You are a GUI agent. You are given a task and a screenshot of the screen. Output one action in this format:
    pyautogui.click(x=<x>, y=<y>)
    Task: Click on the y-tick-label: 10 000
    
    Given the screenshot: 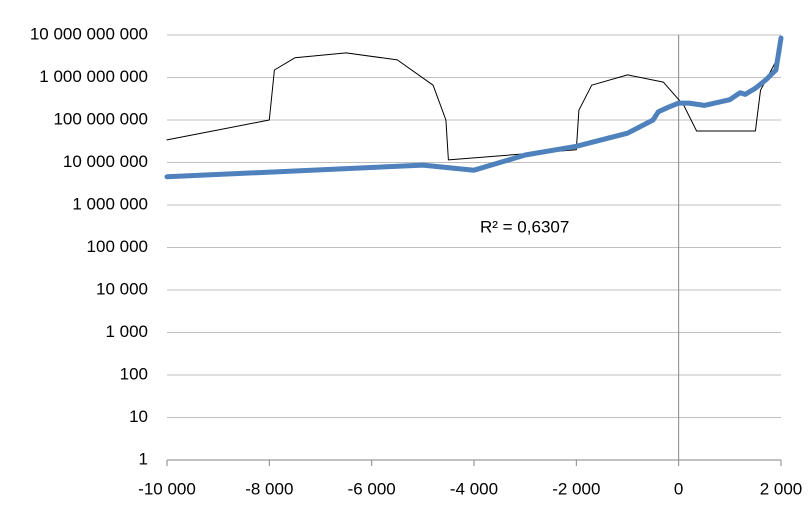 What is the action you would take?
    pyautogui.click(x=122, y=288)
    